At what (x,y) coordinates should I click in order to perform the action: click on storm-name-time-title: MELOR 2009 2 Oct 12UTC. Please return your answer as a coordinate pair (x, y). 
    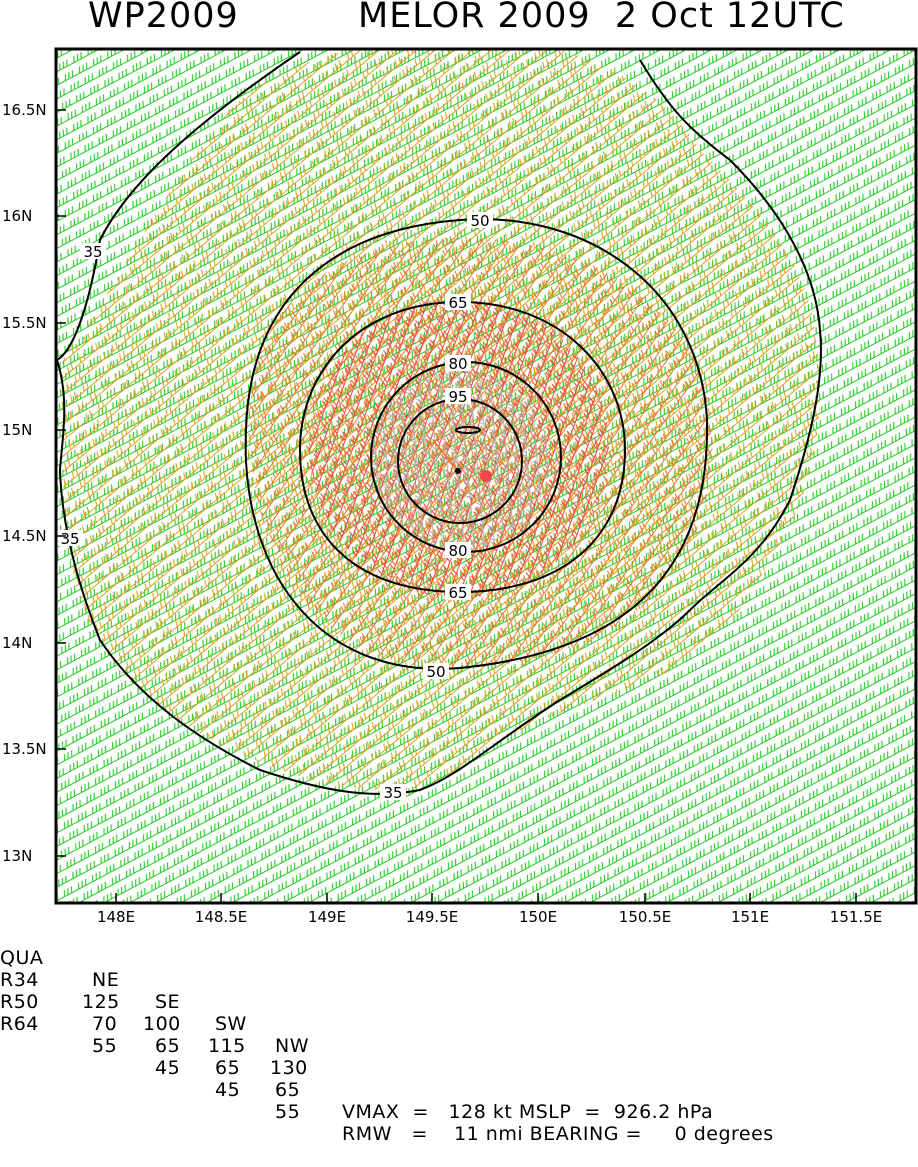
    Looking at the image, I should click on (601, 18).